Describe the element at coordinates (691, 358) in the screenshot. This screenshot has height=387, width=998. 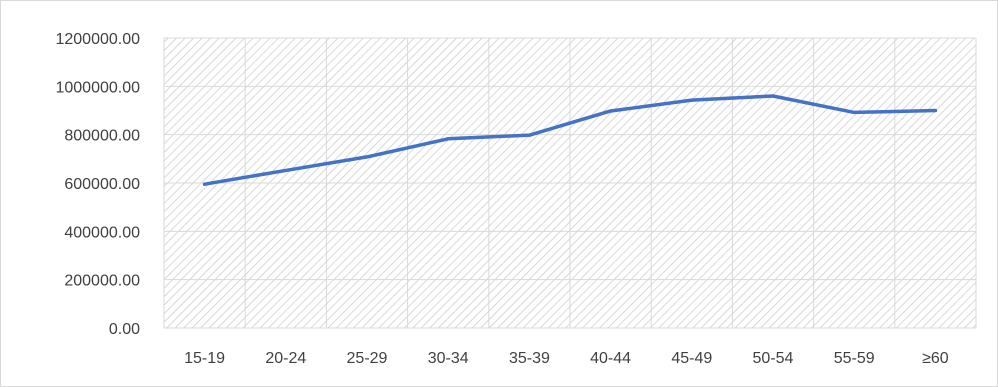
I see `x-tick-label: 45-49` at that location.